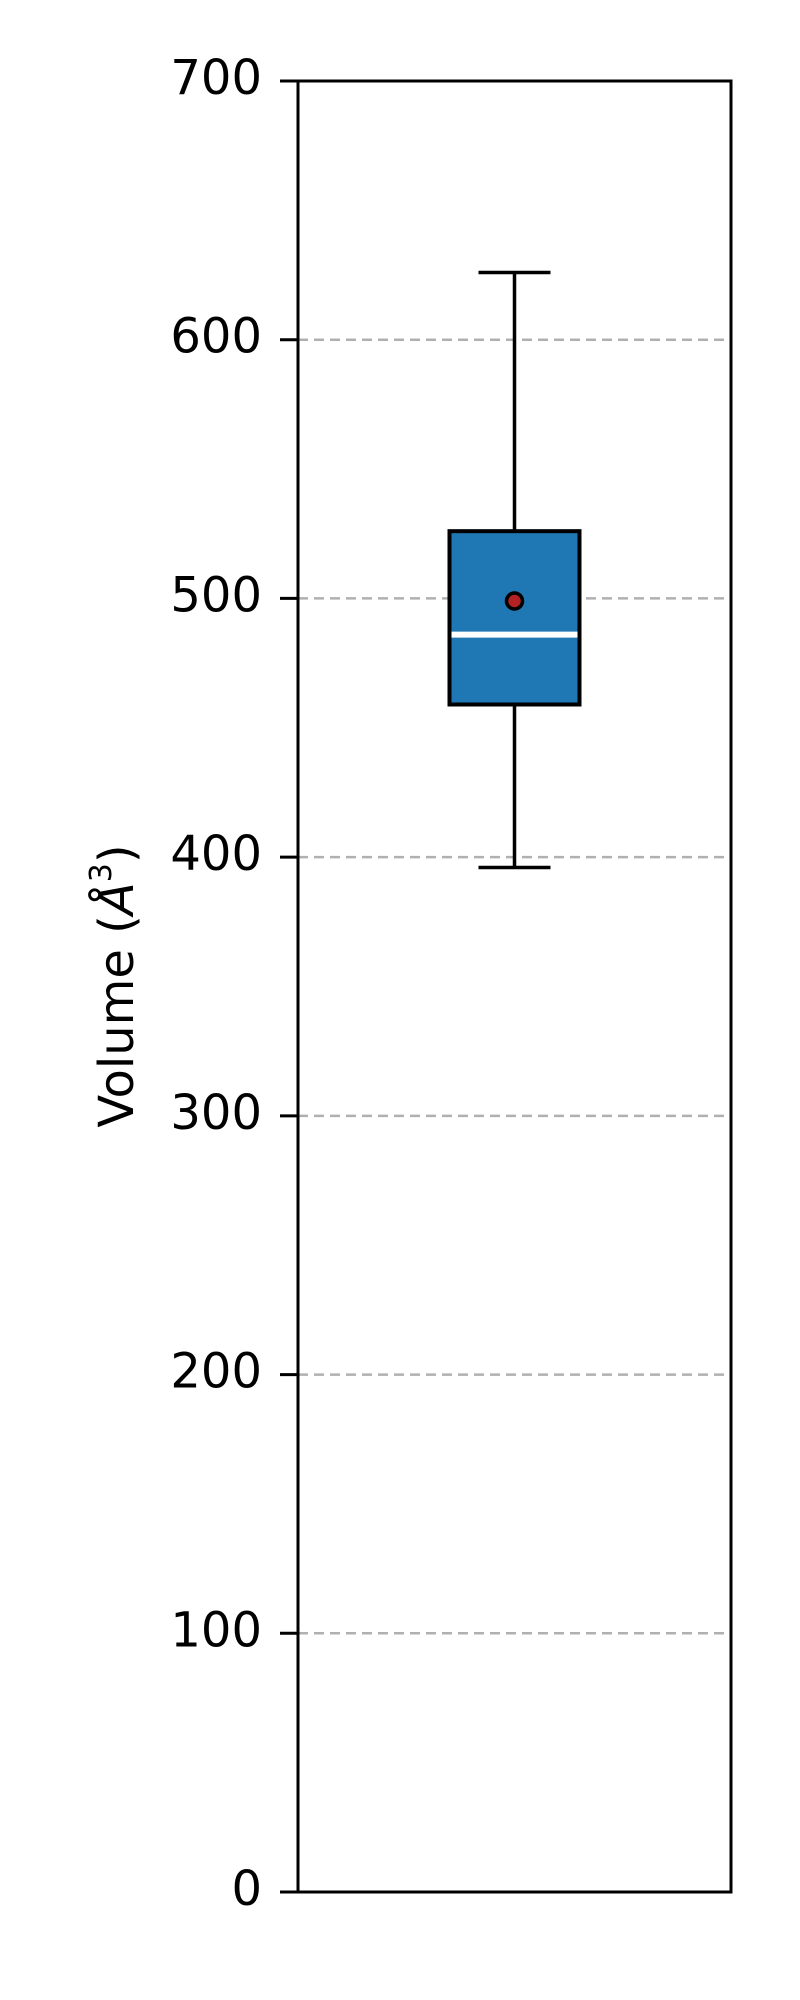 The height and width of the screenshot is (2000, 800). What do you see at coordinates (117, 853) in the screenshot?
I see `y-axis-label-close: )` at bounding box center [117, 853].